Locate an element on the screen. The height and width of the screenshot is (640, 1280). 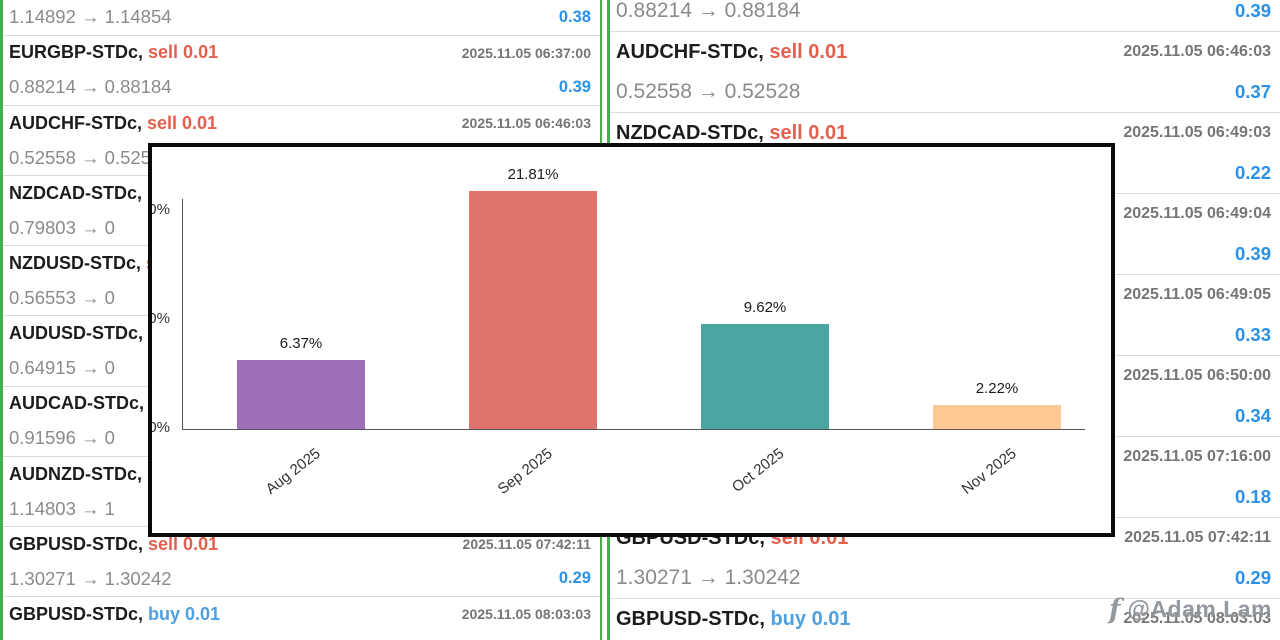
bar-value-label-oct-2025: 9.62% is located at coordinates (765, 307).